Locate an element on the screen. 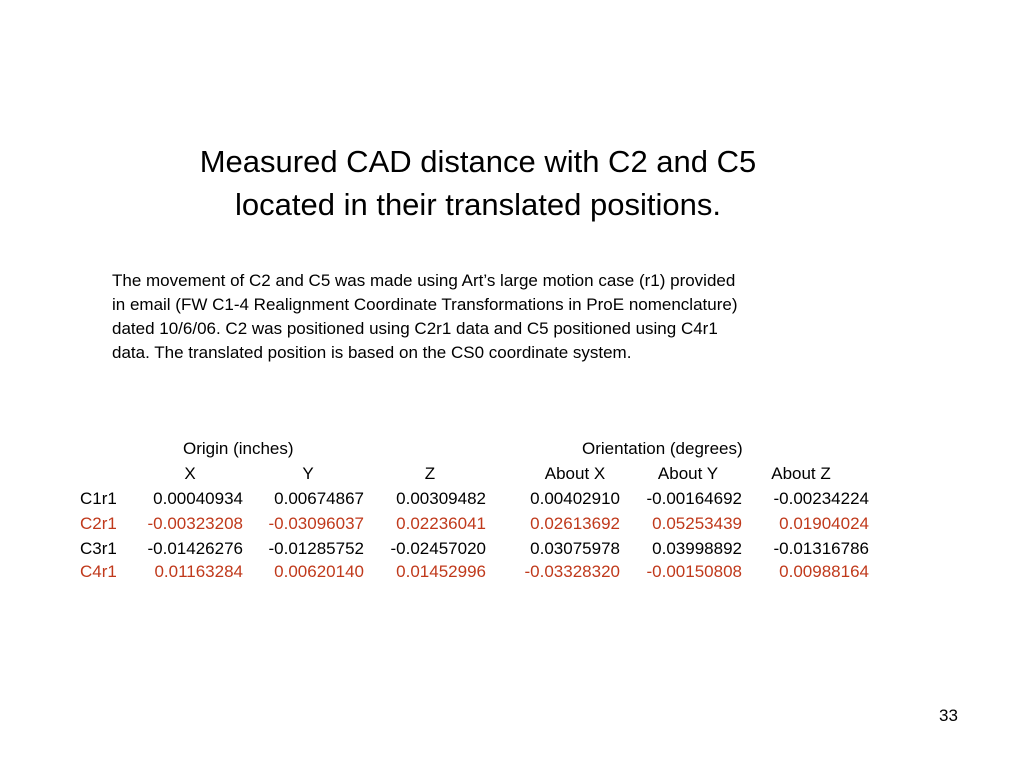  table-cell: 0.03998892 is located at coordinates (697, 548).